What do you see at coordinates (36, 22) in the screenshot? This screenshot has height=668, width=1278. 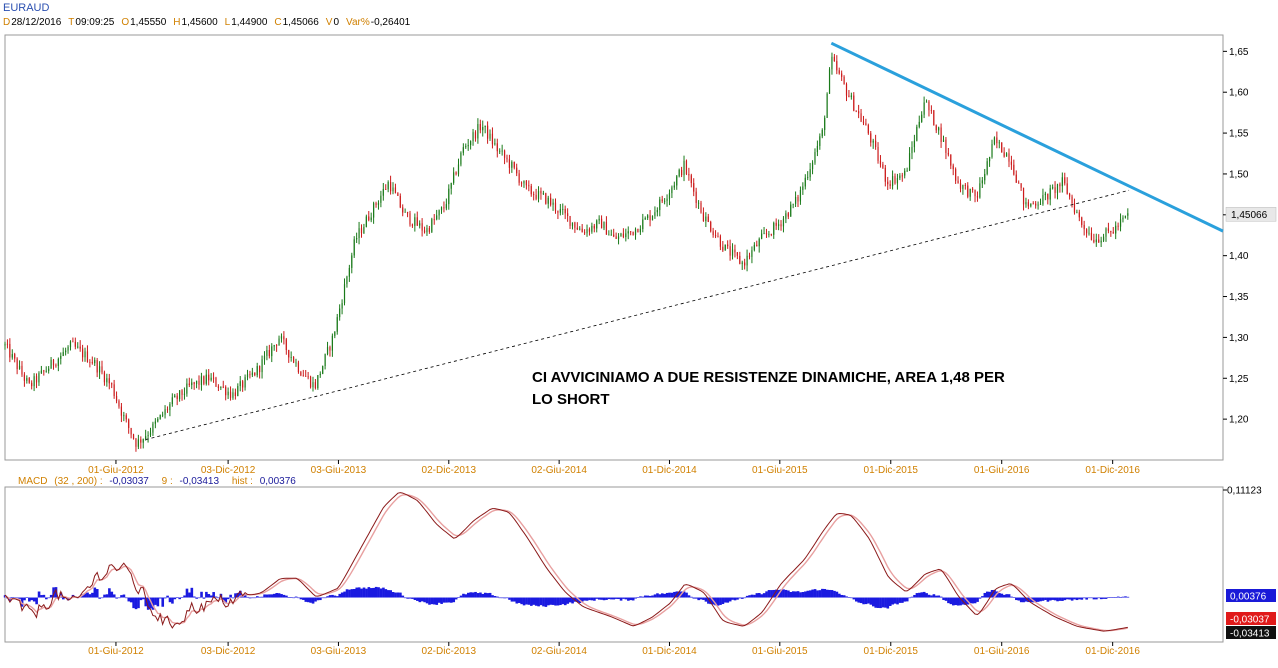 I see `ohlc-value: 28/12/2016` at bounding box center [36, 22].